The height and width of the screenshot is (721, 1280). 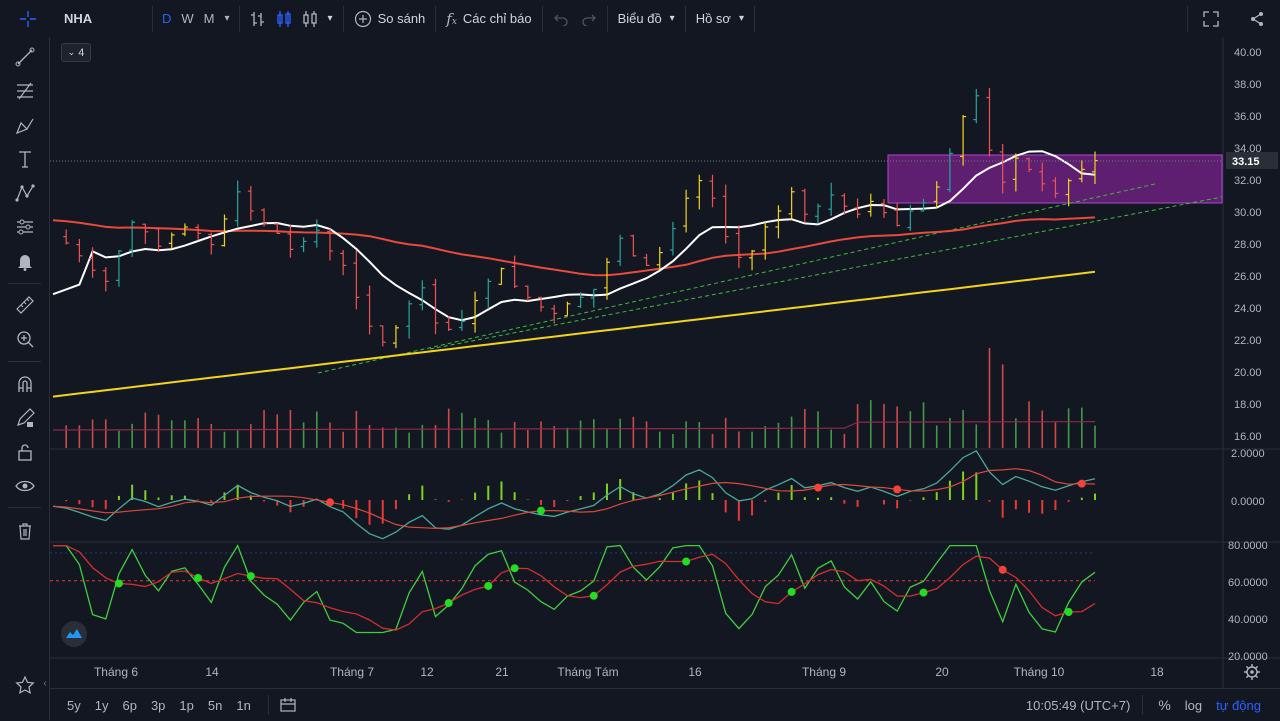 I want to click on compare-label: So sánh, so click(x=401, y=18).